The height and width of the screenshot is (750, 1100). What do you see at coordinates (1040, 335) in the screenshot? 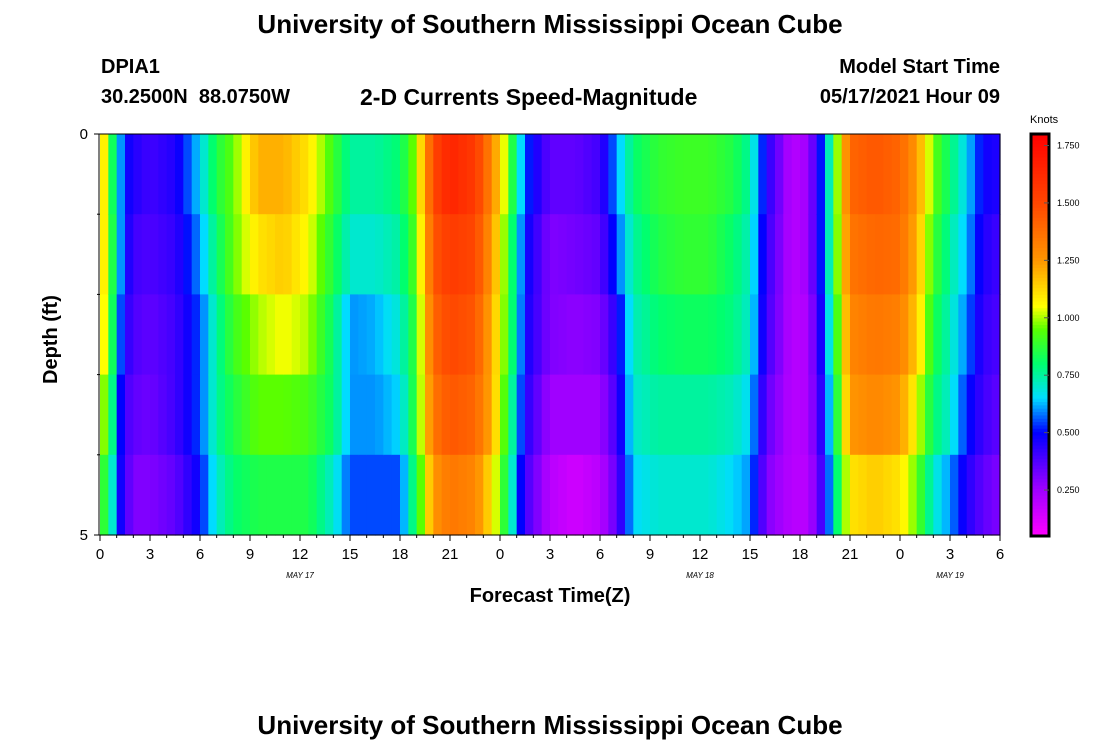
I see `colorbar-frame` at bounding box center [1040, 335].